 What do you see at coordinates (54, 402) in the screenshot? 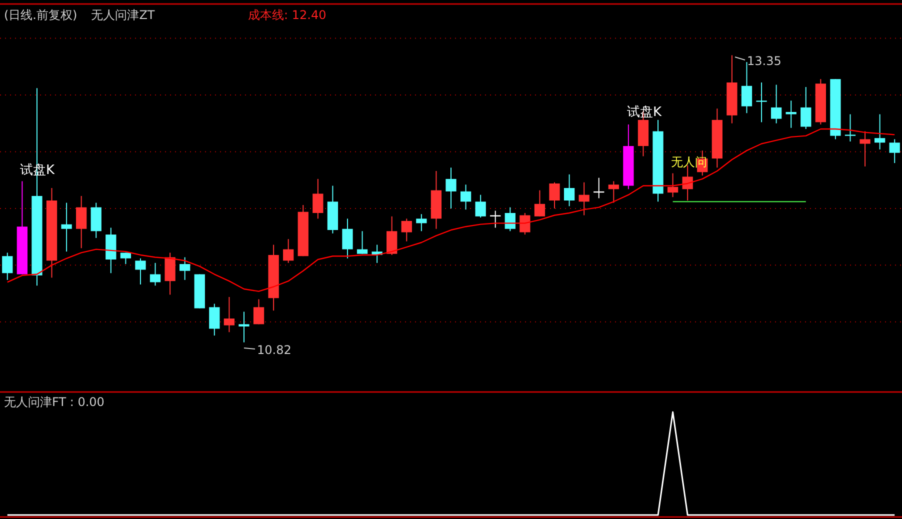
I see `chart-title: 无人问津FT : 0.00` at bounding box center [54, 402].